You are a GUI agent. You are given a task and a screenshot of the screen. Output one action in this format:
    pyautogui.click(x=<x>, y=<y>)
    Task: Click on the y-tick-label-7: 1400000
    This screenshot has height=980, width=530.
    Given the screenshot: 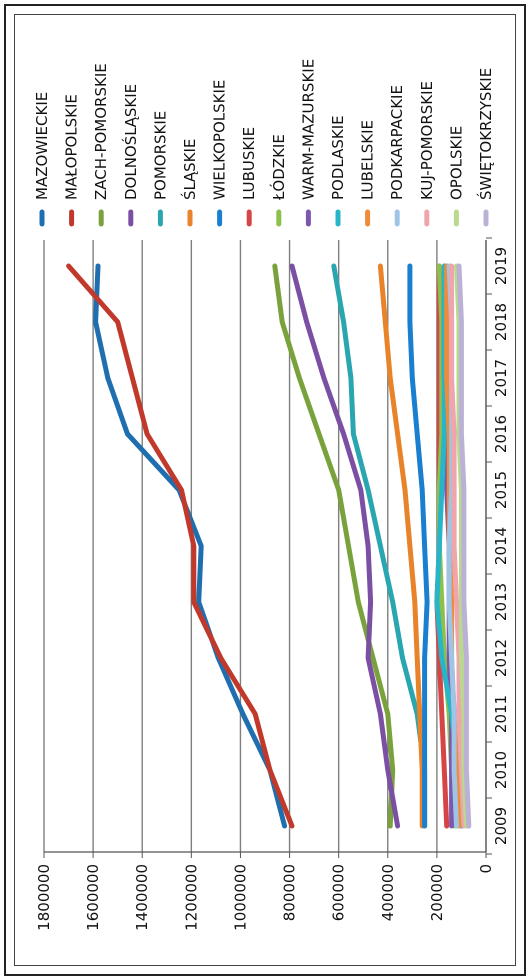 What is the action you would take?
    pyautogui.click(x=142, y=897)
    